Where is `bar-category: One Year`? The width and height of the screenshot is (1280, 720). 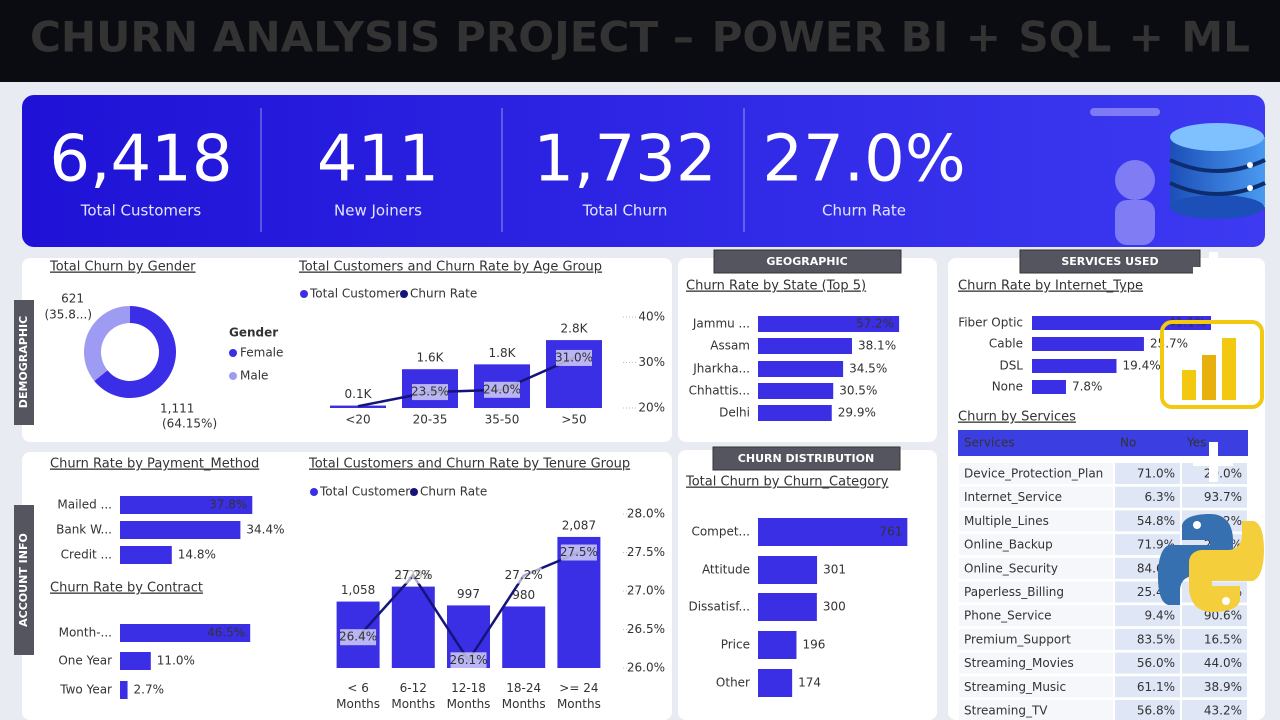
bar-category: One Year is located at coordinates (85, 661).